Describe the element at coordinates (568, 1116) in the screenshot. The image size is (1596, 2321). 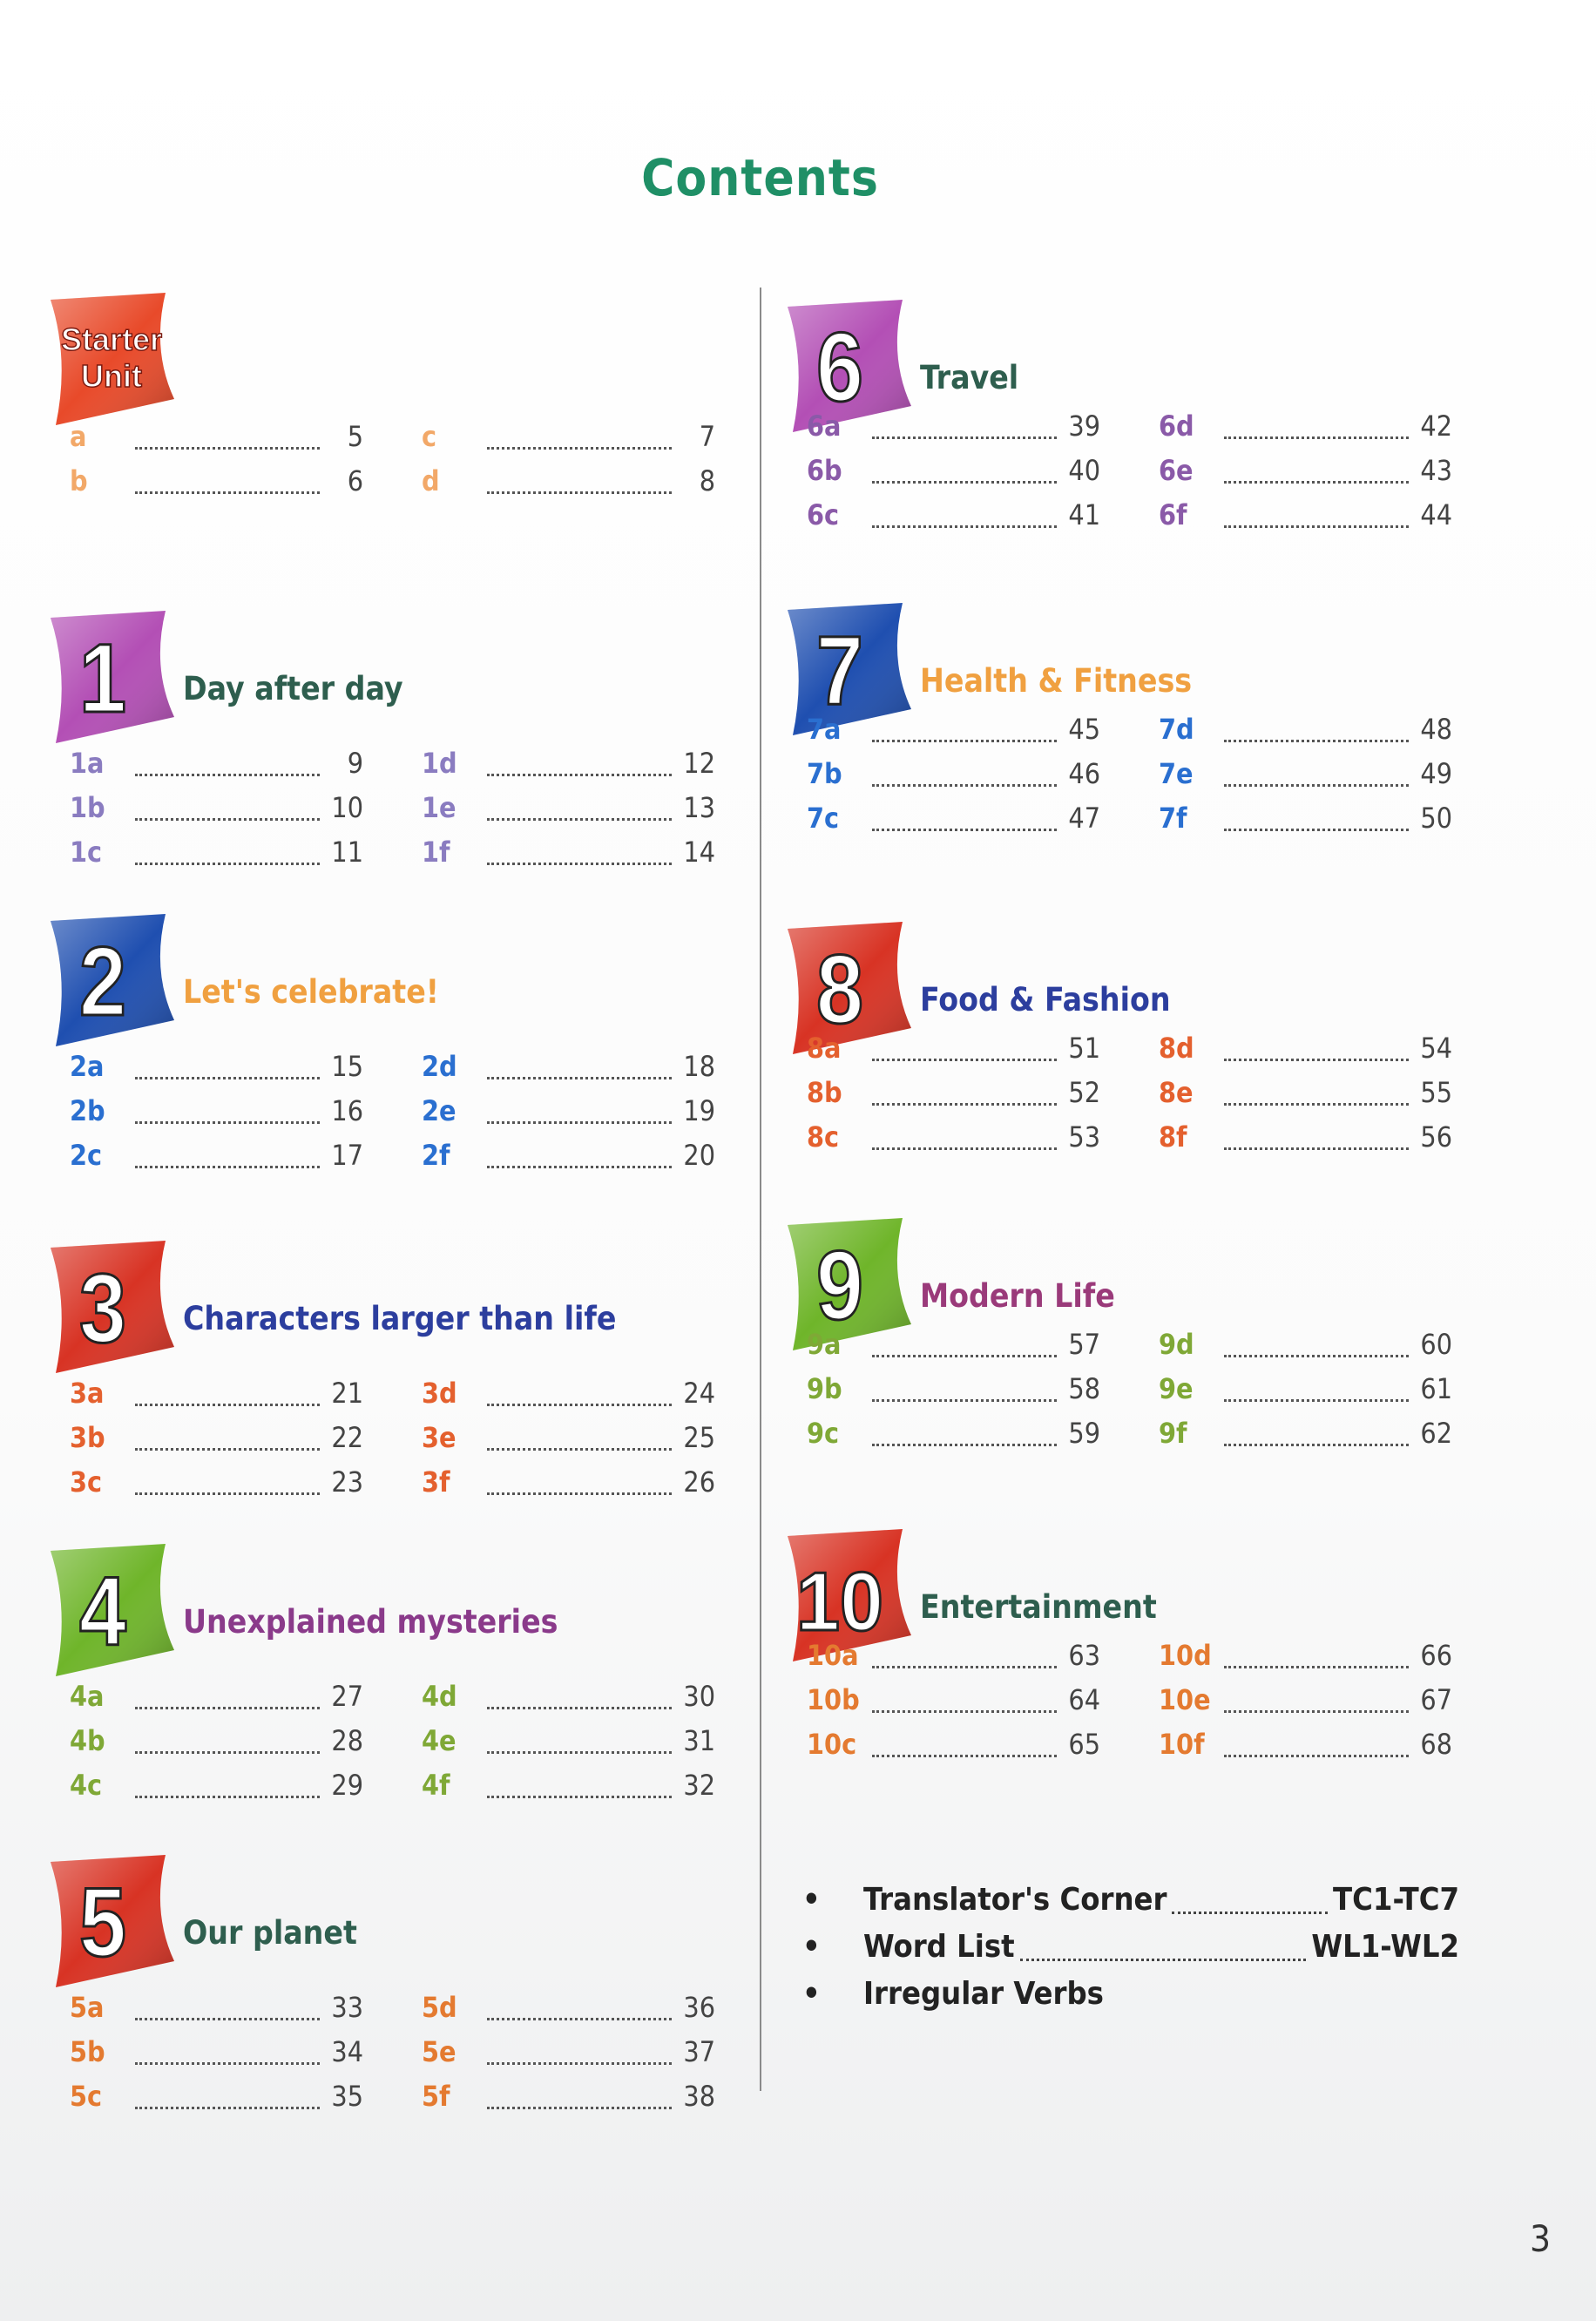
I see `contents-entry: 2e 19` at that location.